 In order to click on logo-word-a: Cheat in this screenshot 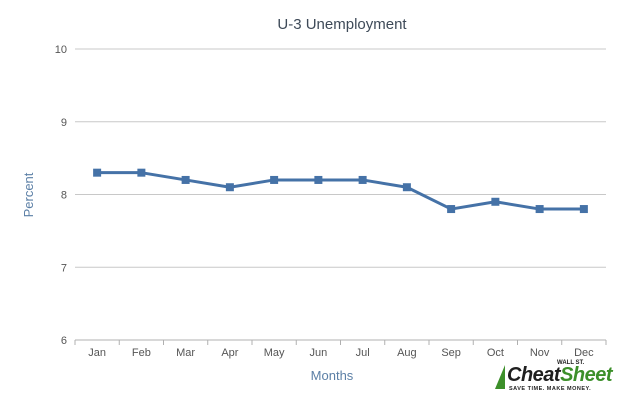, I will do `click(534, 375)`.